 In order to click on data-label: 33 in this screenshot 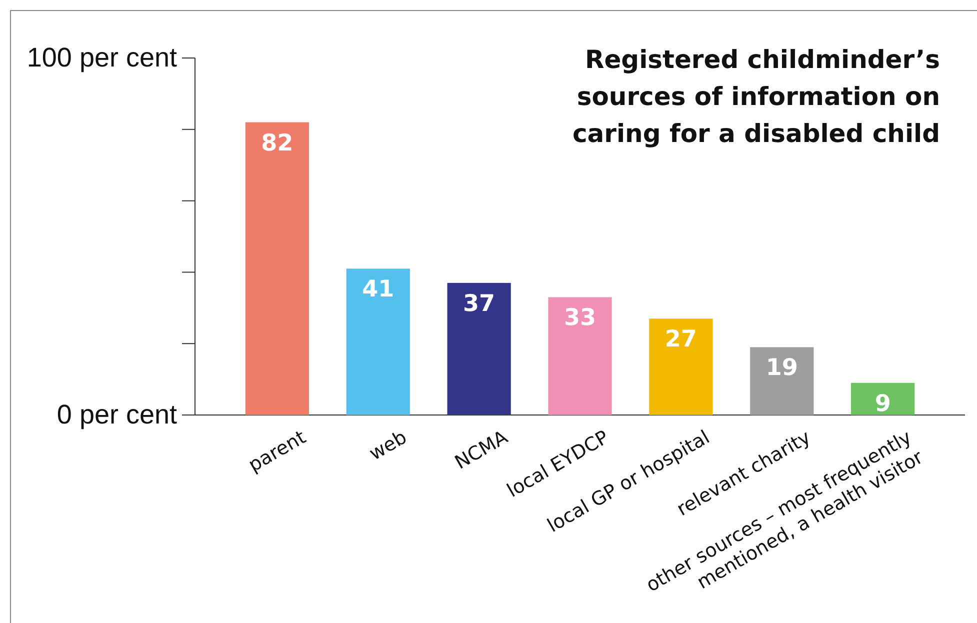, I will do `click(580, 318)`.